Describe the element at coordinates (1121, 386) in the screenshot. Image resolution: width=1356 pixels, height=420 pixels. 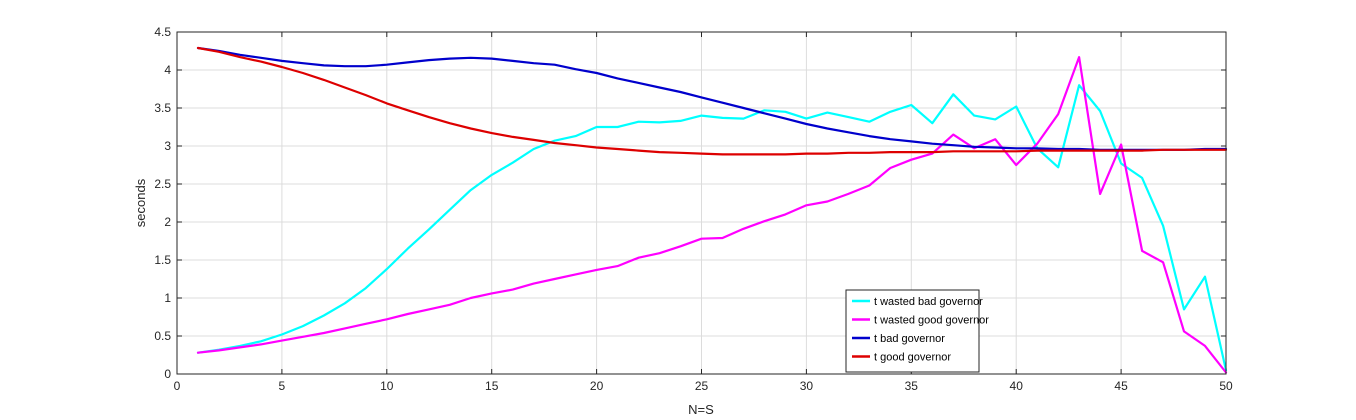
I see `x-tick-label: 45` at that location.